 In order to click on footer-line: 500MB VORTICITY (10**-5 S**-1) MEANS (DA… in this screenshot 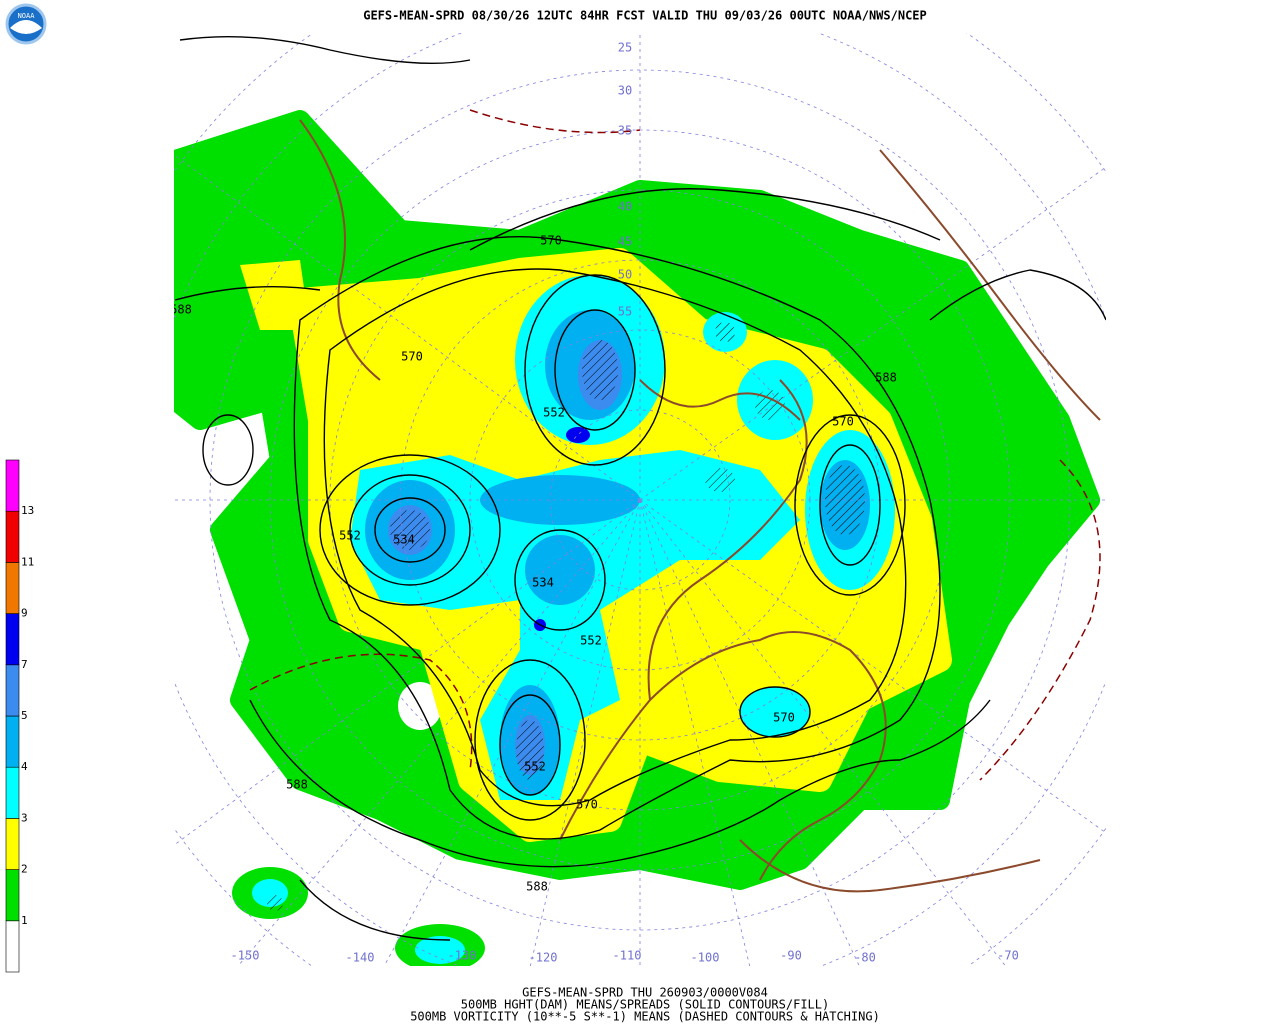, I will do `click(645, 1017)`.